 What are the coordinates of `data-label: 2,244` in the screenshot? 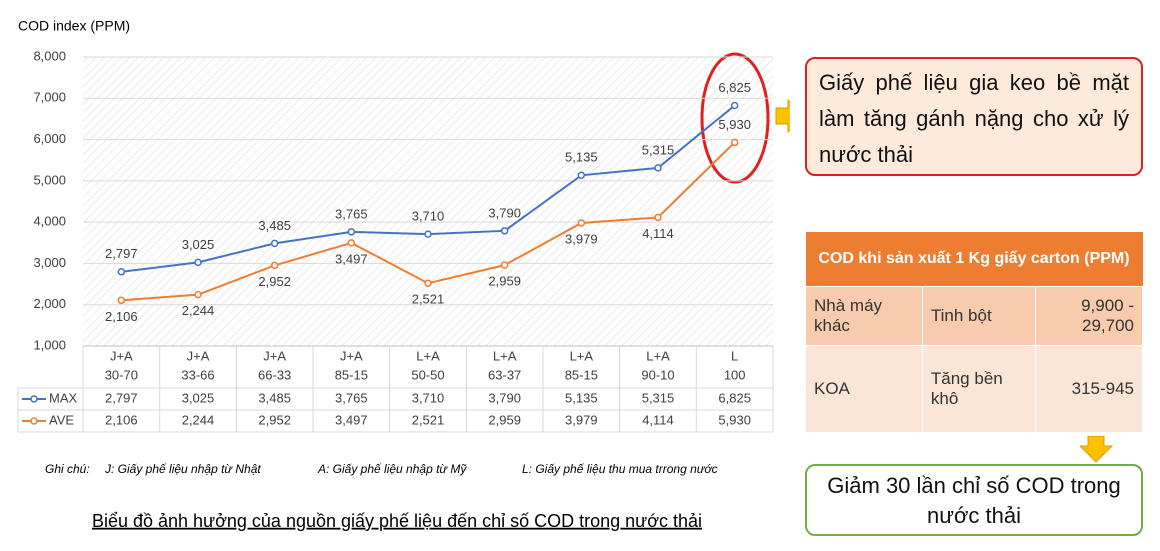 It's located at (198, 310).